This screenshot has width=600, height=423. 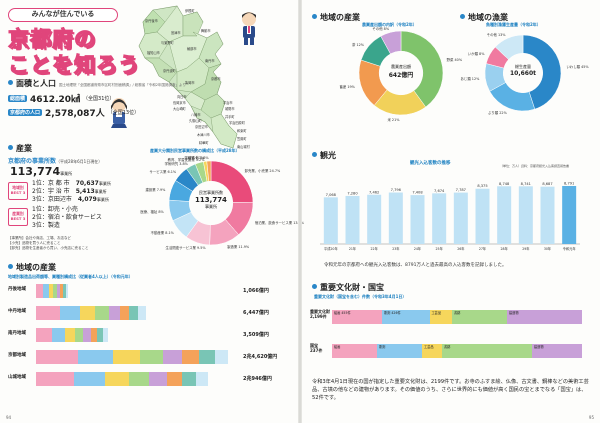 I want to click on culture-stacked-bar: 絵画 455件 彫刻 426件 工芸品 書跡 建造物, so click(x=457, y=317).